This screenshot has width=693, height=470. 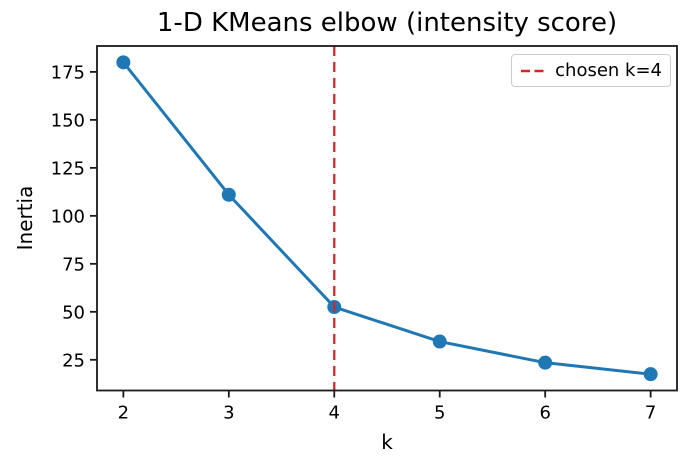 I want to click on x-tick-label: 7, so click(x=650, y=413).